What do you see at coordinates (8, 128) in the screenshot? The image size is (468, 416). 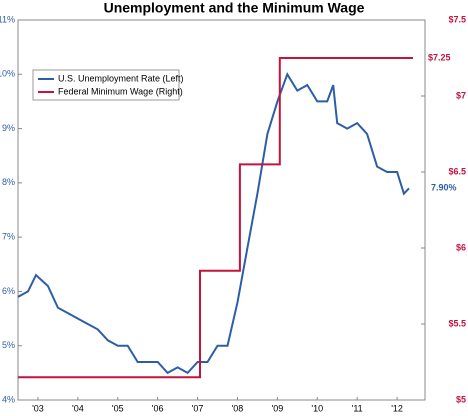 I see `y-tick-label: 9%` at bounding box center [8, 128].